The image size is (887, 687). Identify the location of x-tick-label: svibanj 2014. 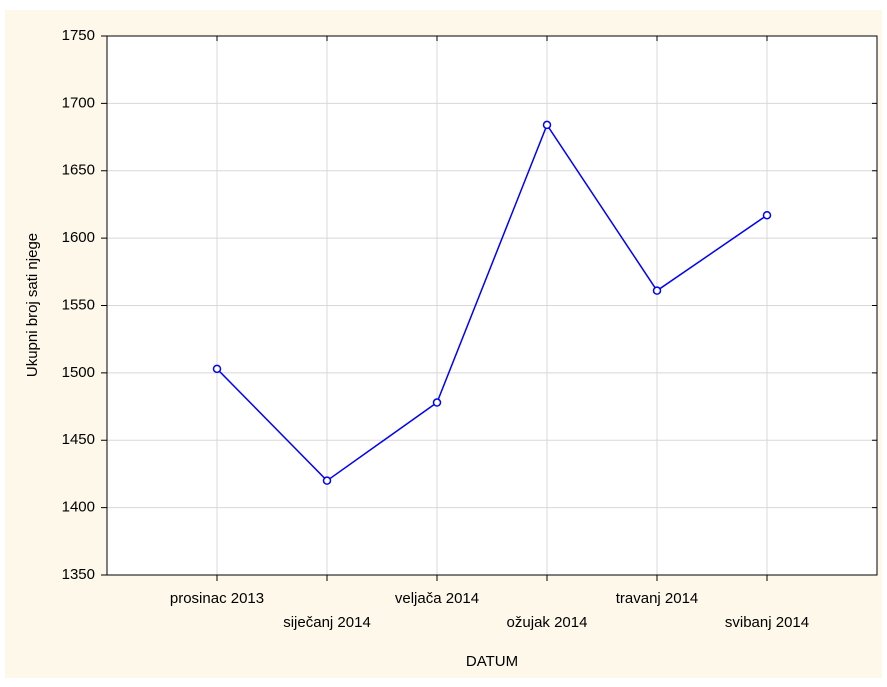
(767, 622).